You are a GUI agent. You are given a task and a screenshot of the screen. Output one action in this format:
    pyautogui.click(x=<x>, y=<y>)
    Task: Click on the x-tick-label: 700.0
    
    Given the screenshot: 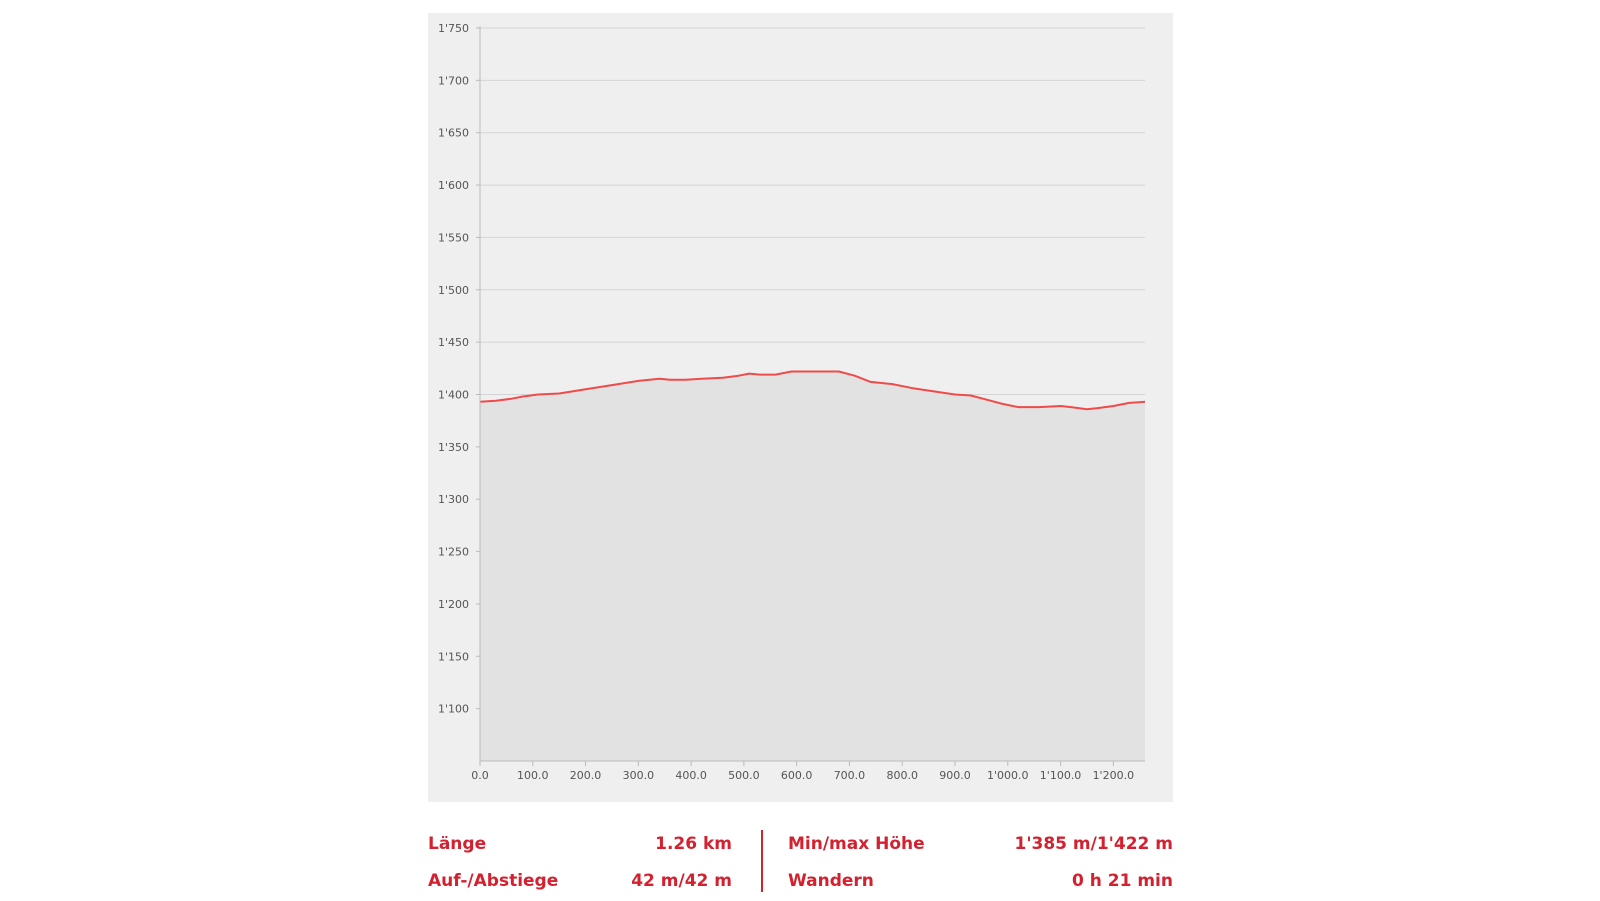 What is the action you would take?
    pyautogui.click(x=850, y=775)
    